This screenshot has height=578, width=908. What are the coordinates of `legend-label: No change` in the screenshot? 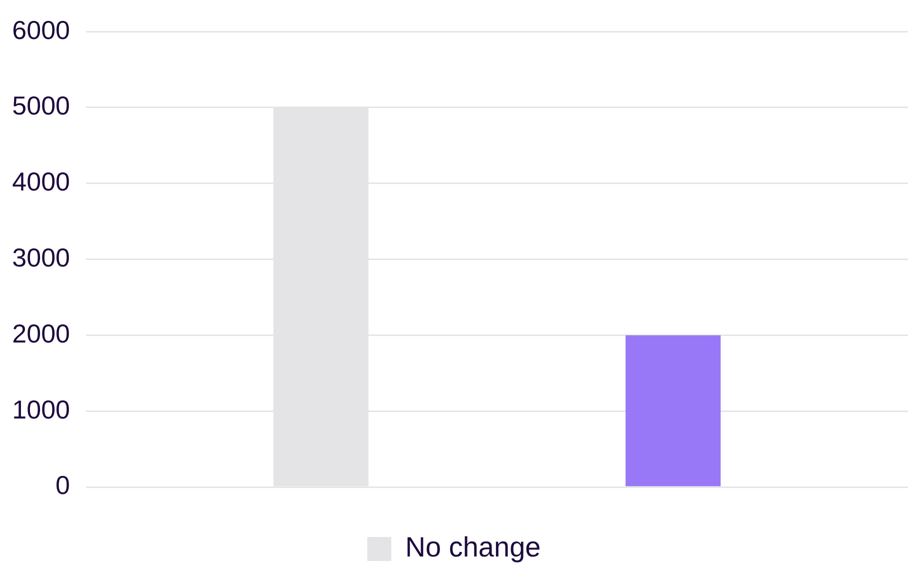 It's located at (473, 547).